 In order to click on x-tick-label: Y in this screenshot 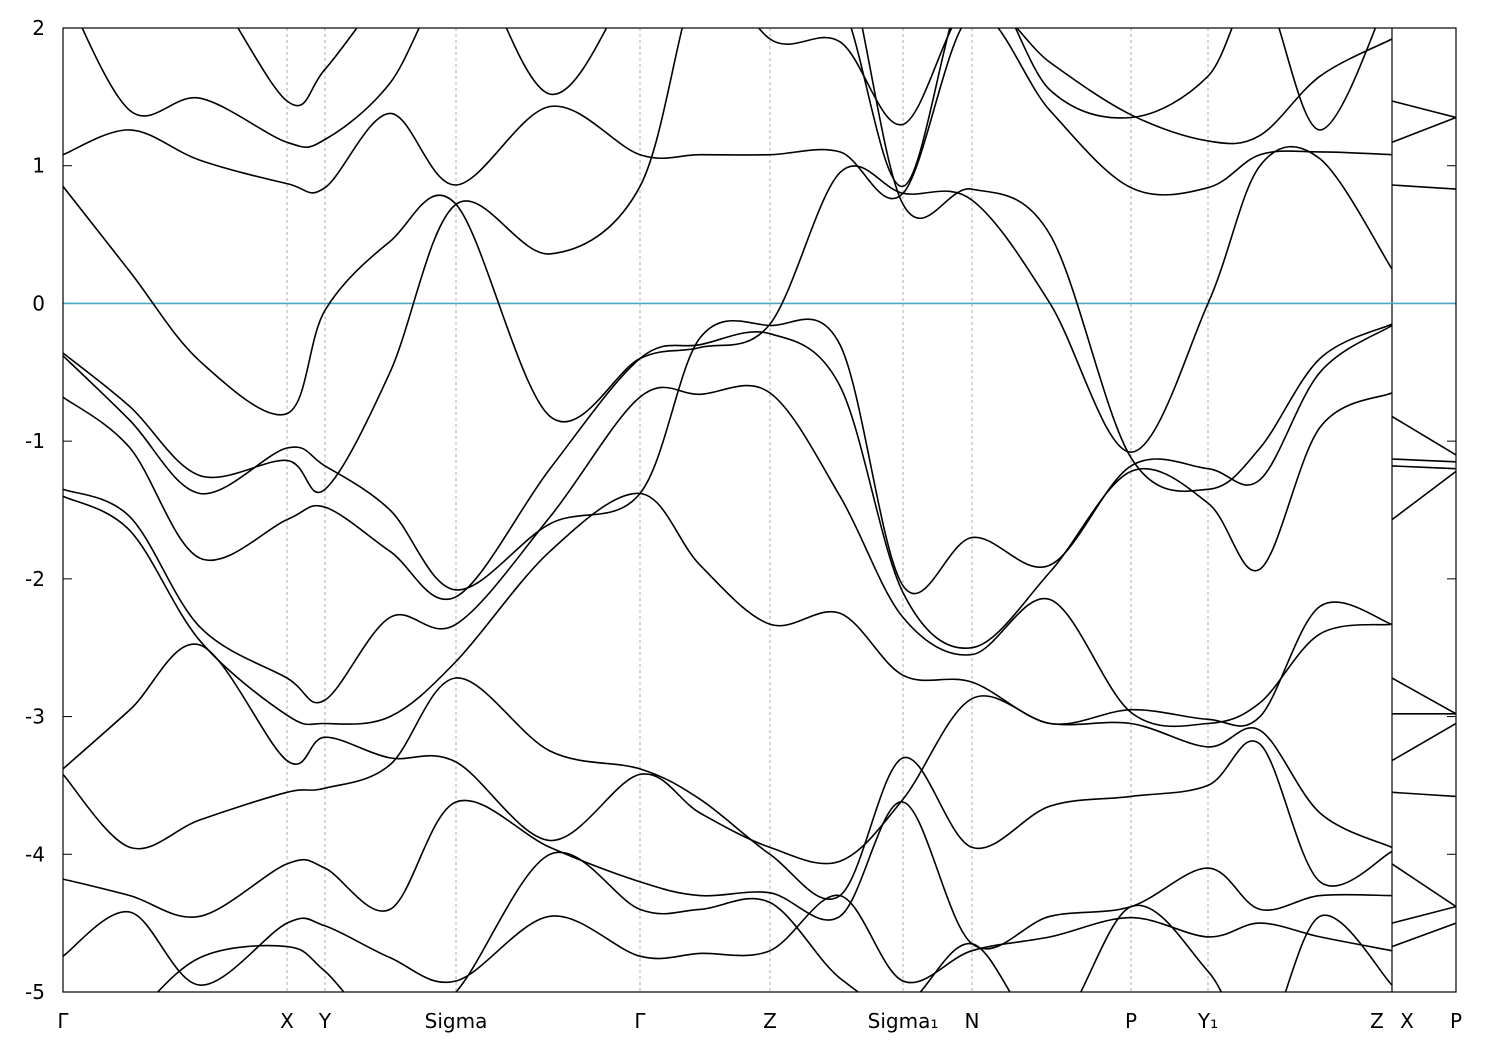, I will do `click(325, 1021)`.